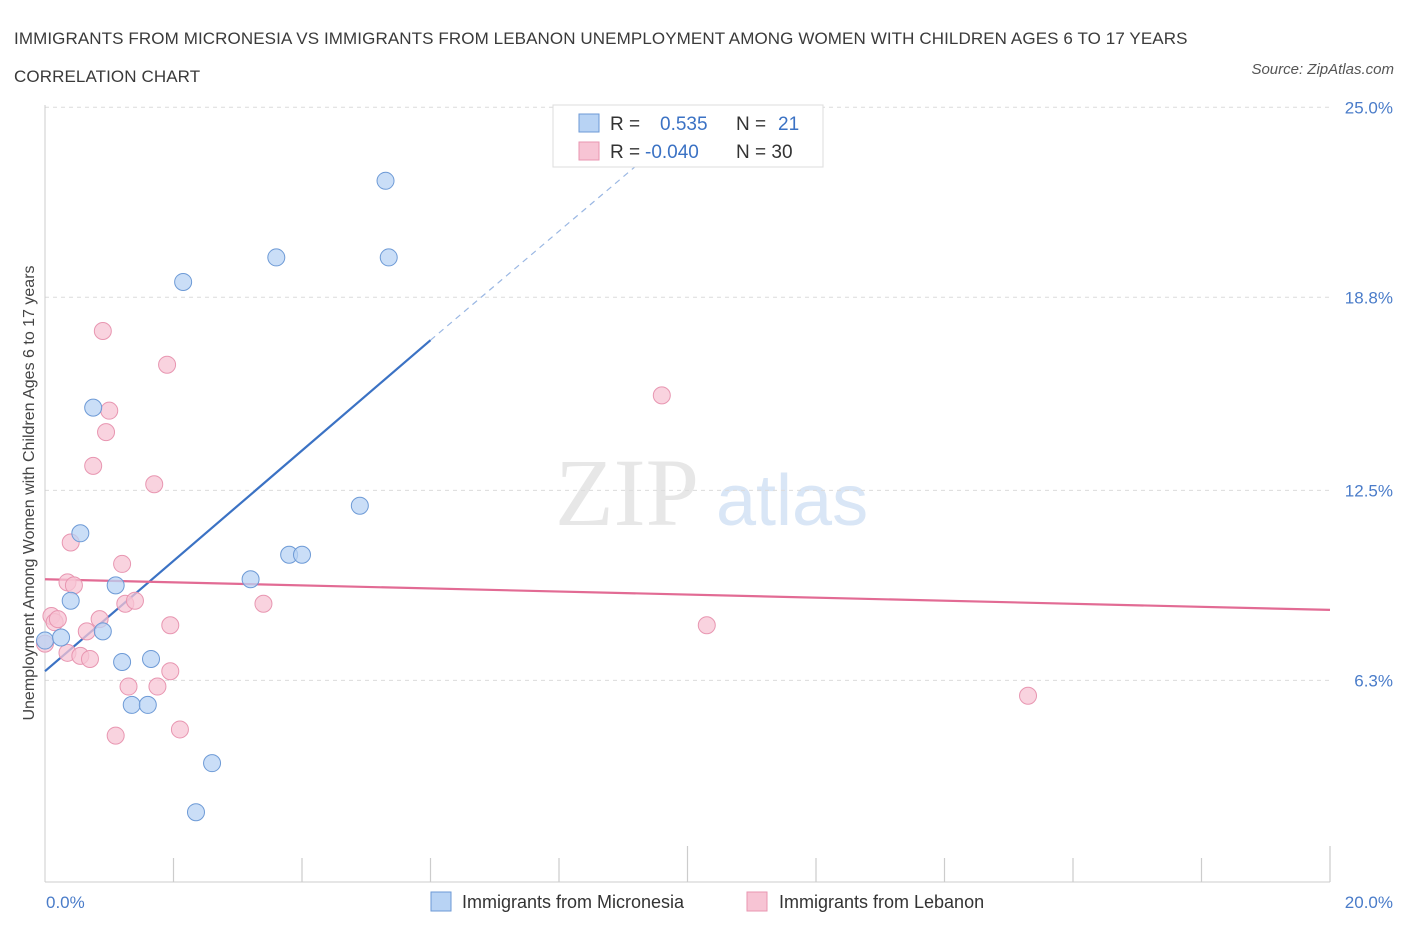  I want to click on y-tick-label: 12.5%, so click(1369, 490).